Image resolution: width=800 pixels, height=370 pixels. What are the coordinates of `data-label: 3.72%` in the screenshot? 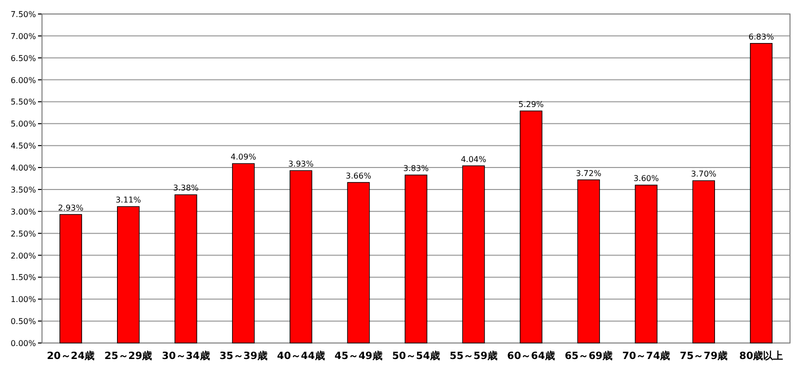 It's located at (589, 173).